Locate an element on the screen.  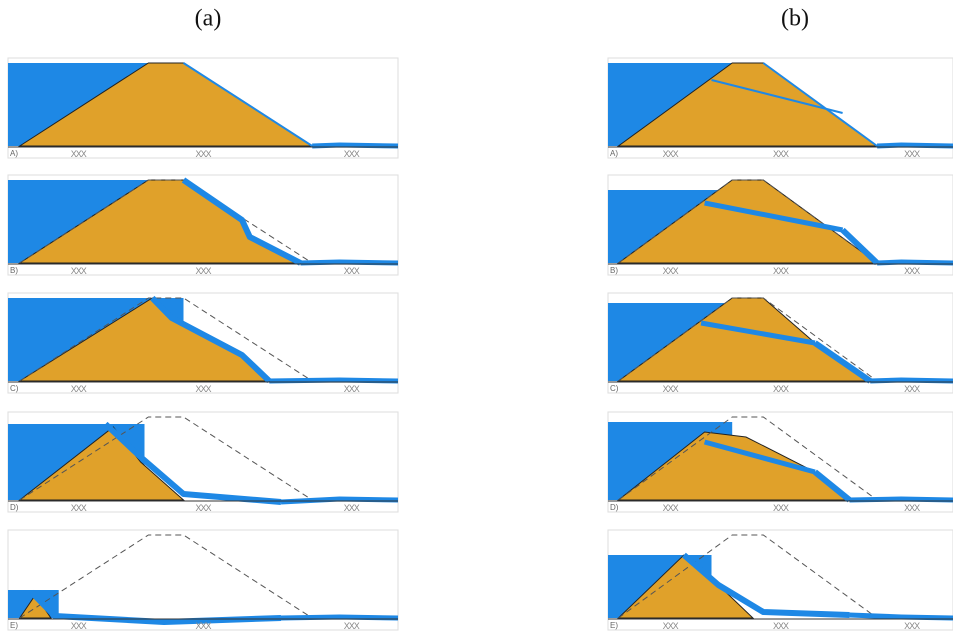
column-heading: (a) is located at coordinates (208, 19).